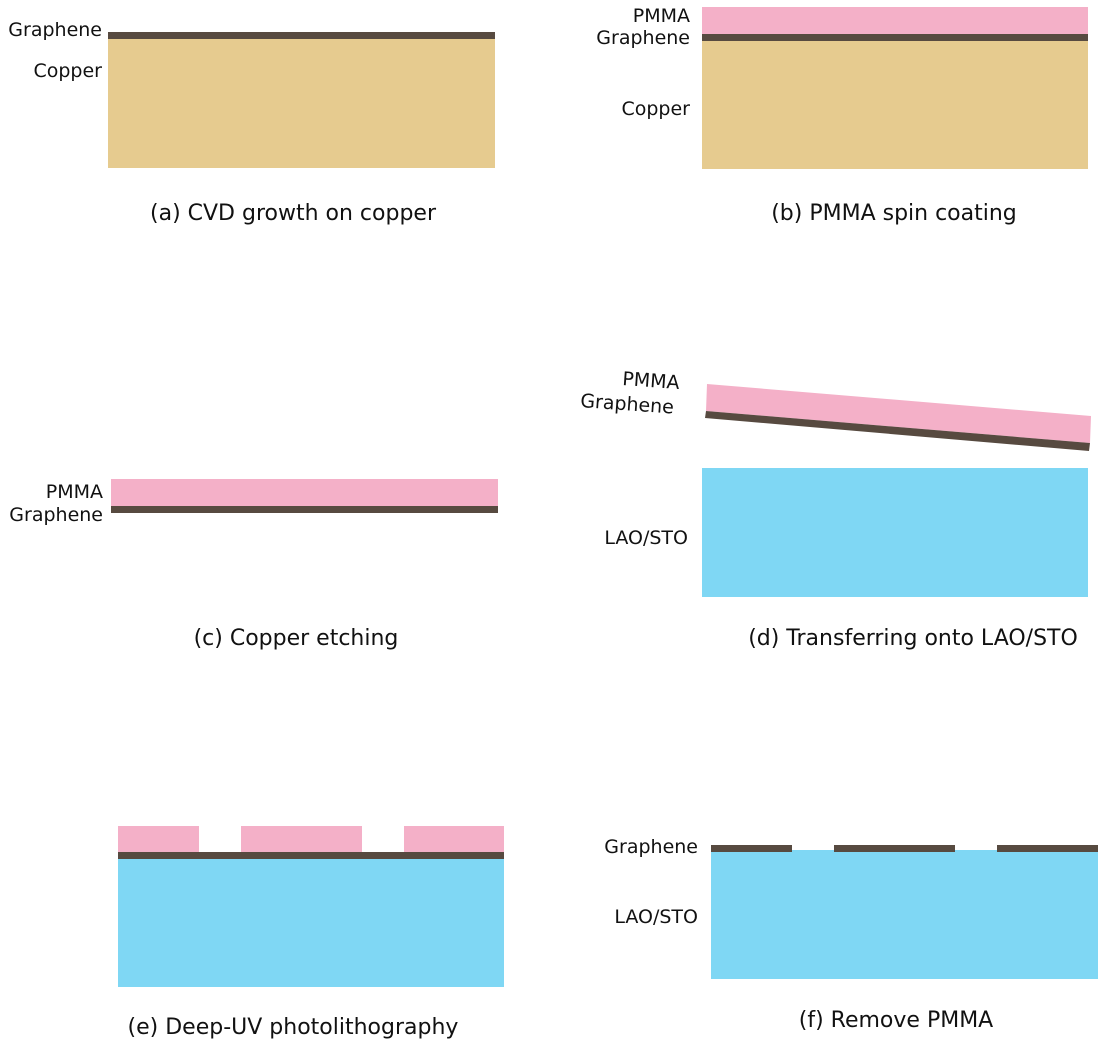  I want to click on panel-c: PMMA Graphene (c) Copper etching, so click(253, 565).